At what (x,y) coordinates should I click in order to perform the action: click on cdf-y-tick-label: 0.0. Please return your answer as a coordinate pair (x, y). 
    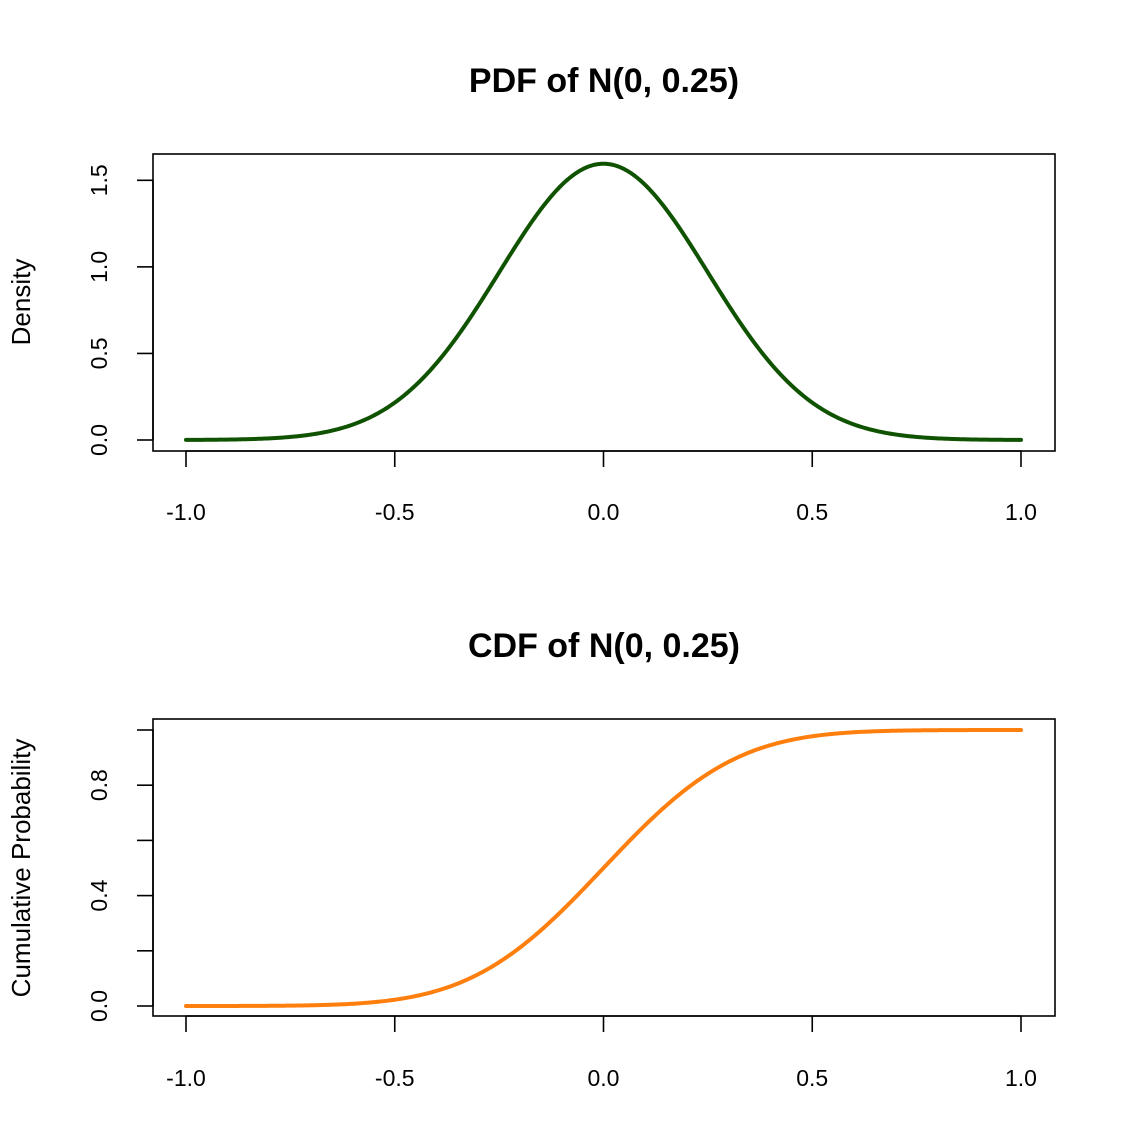
    Looking at the image, I should click on (99, 1006).